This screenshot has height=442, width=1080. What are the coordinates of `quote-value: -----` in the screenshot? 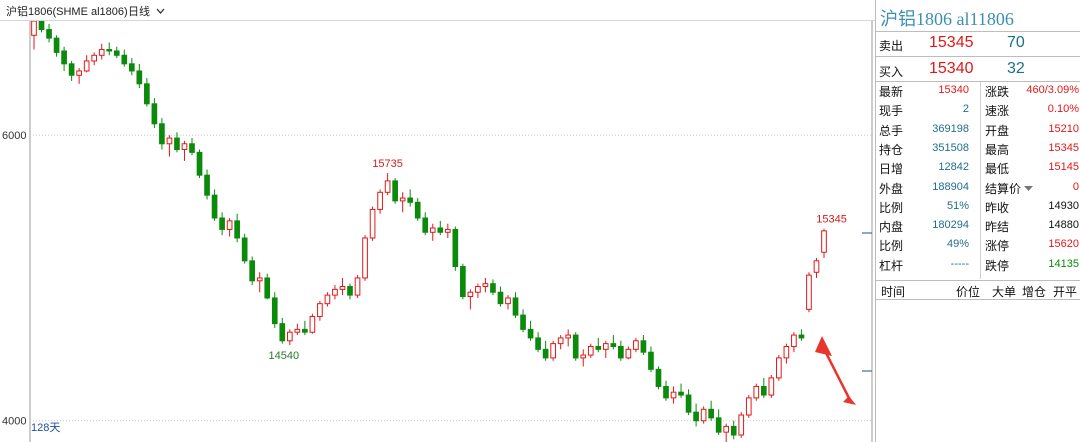 It's located at (959, 263).